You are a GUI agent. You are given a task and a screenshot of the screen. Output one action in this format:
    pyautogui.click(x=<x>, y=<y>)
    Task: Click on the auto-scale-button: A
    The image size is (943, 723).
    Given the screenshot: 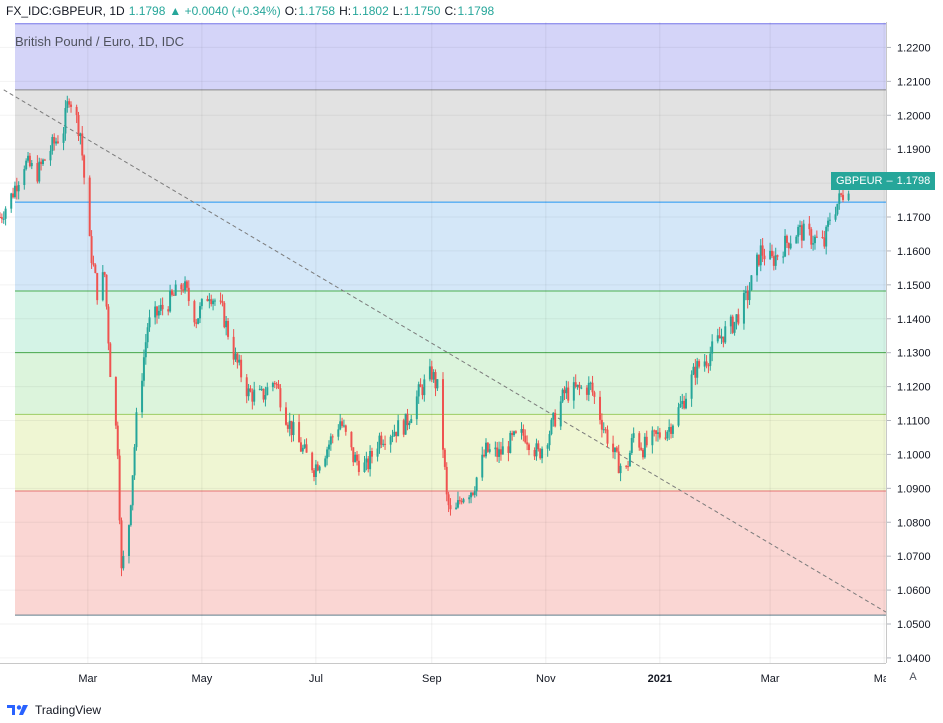 What is the action you would take?
    pyautogui.click(x=913, y=677)
    